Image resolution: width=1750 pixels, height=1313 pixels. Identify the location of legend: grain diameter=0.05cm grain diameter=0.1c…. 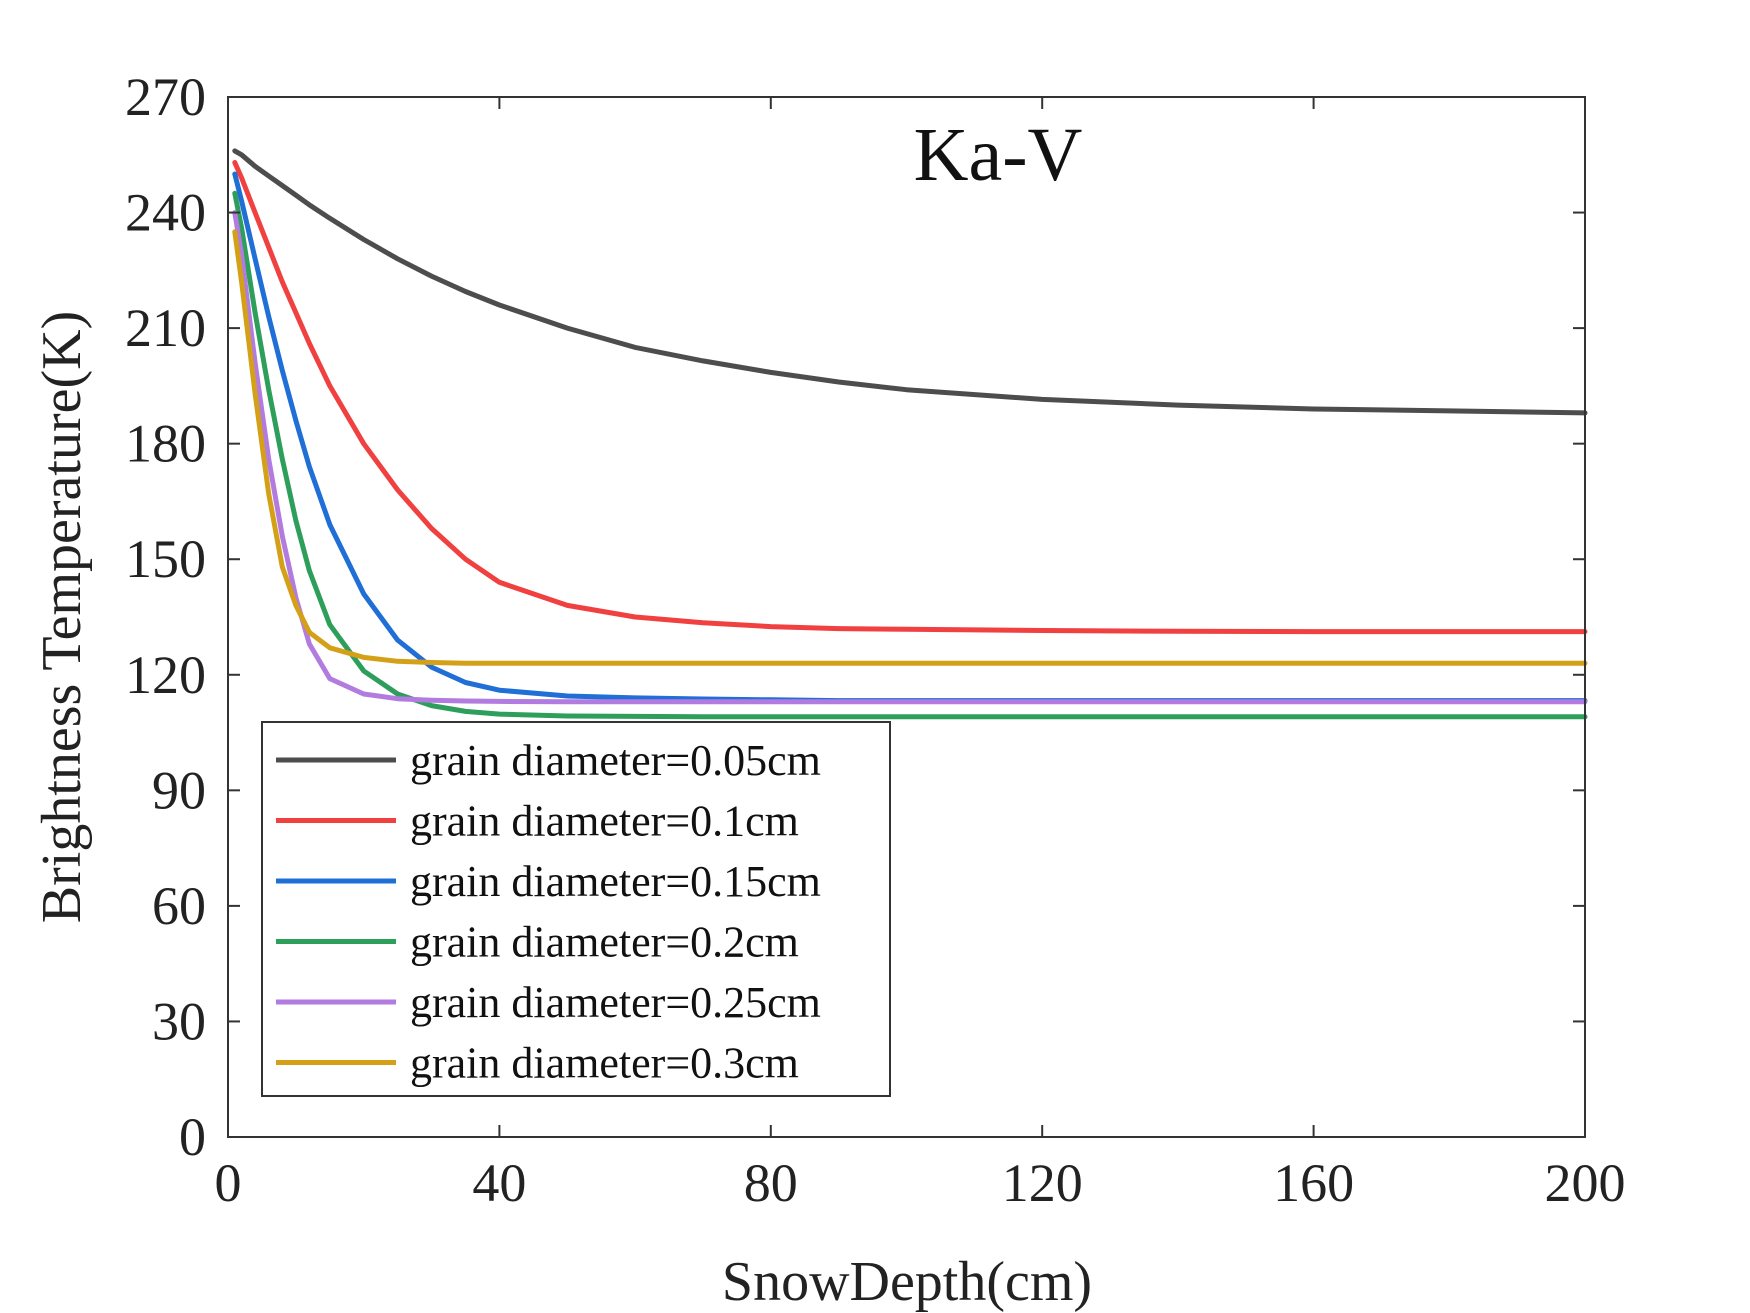
(576, 909).